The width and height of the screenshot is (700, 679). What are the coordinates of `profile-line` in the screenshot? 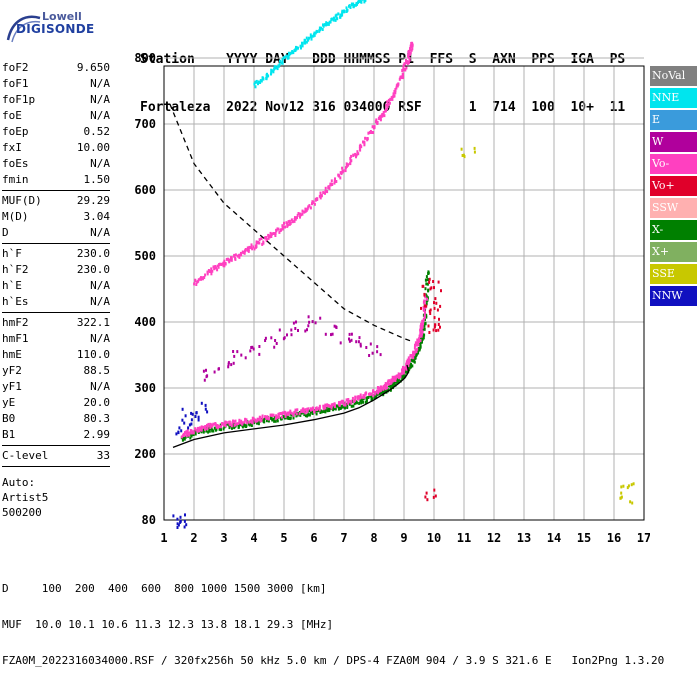 It's located at (291, 406).